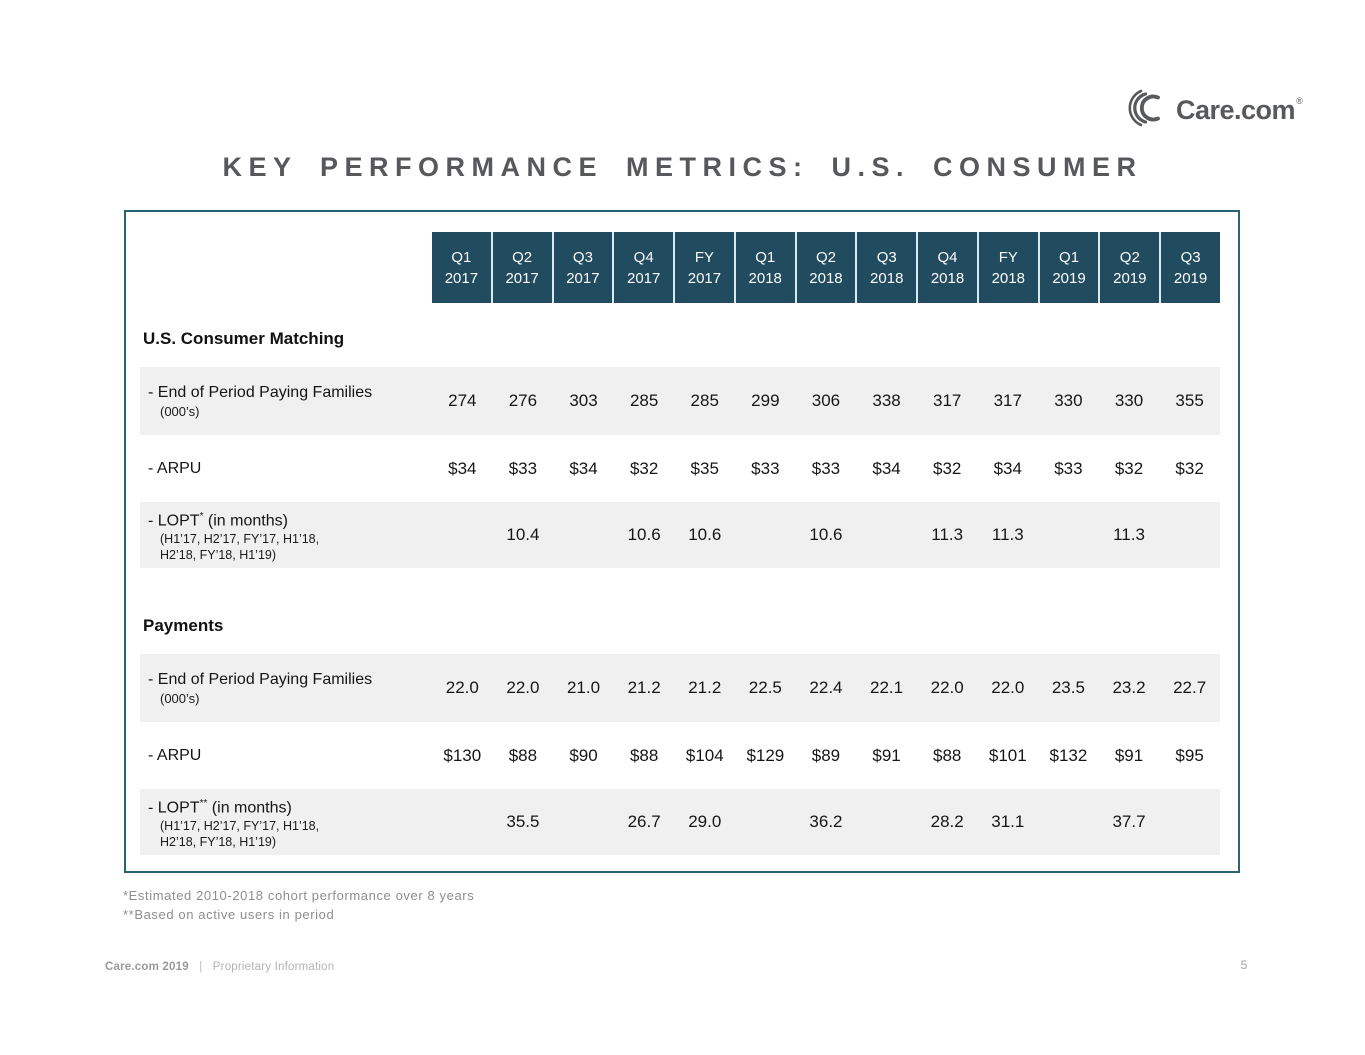 The image size is (1365, 1055). I want to click on value-cell: 36.2, so click(826, 821).